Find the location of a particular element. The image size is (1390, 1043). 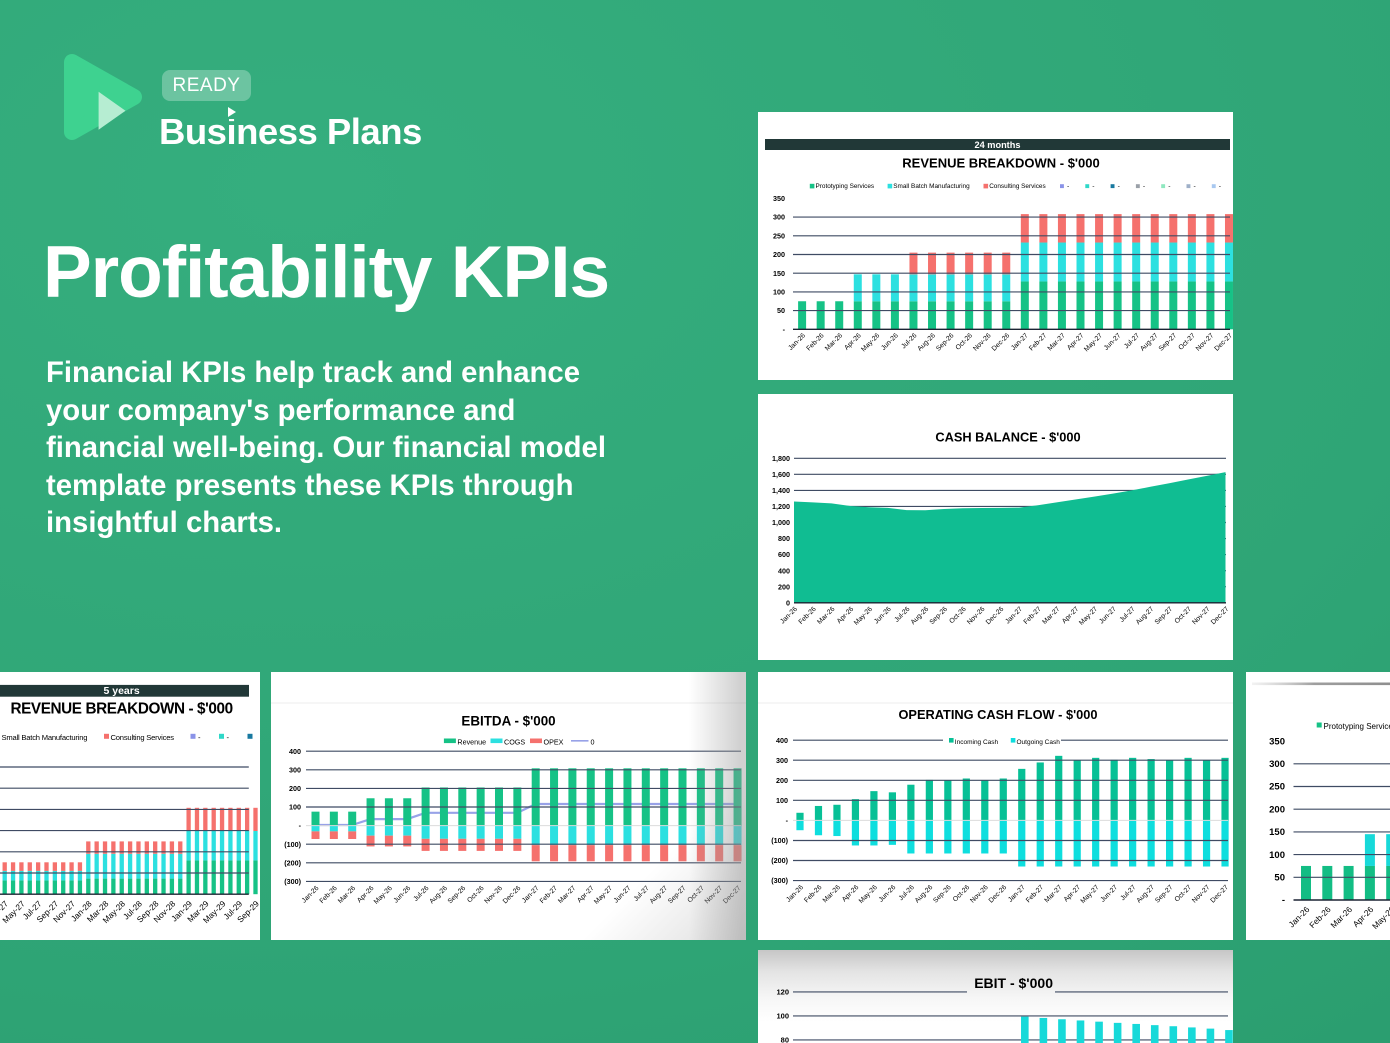

svg-text: 1,000 is located at coordinates (781, 522).